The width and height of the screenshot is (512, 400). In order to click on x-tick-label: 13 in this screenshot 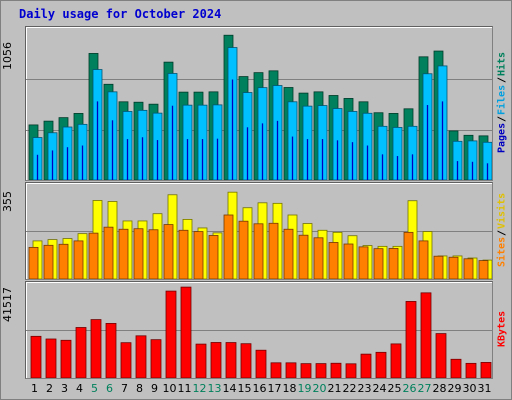, I will do `click(214, 388)`.